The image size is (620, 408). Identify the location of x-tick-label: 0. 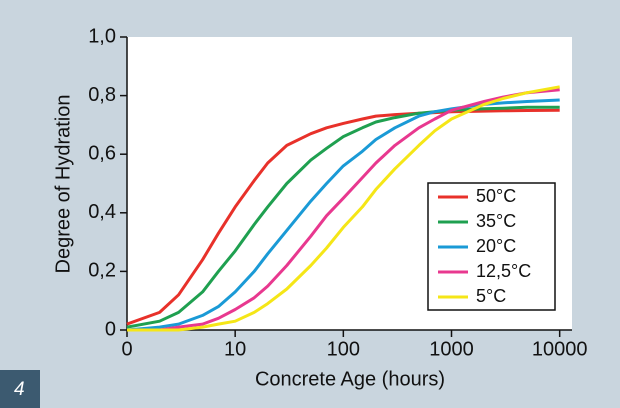
(126, 349).